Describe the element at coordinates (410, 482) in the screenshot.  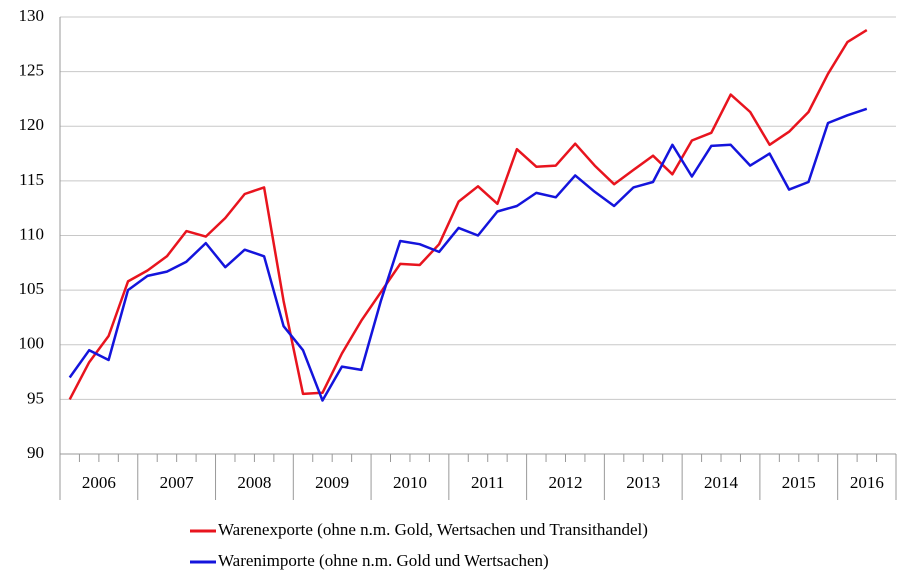
I see `x-group-label: 2010` at that location.